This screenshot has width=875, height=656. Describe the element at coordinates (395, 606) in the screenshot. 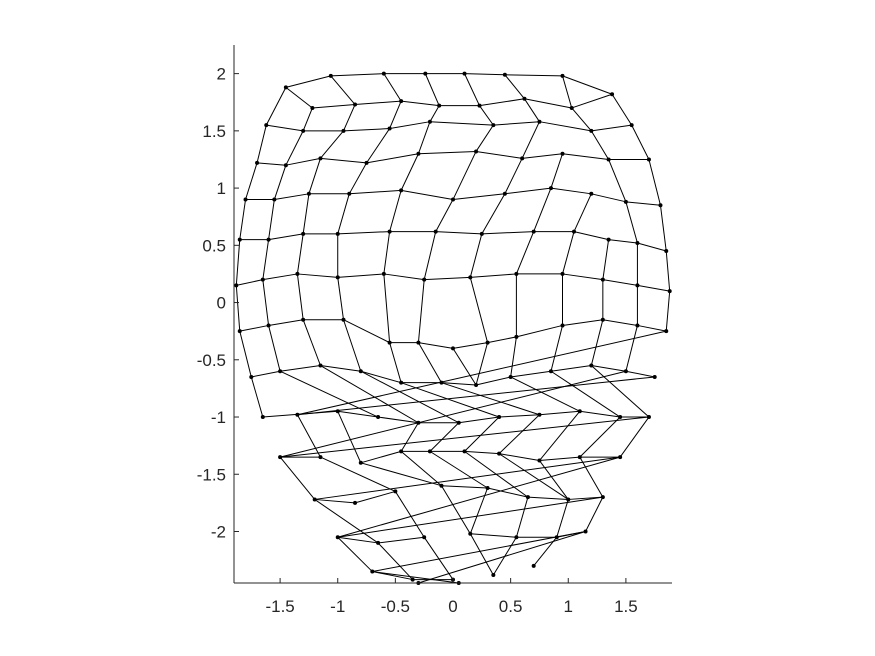

I see `x-tick-label: -0.5` at that location.